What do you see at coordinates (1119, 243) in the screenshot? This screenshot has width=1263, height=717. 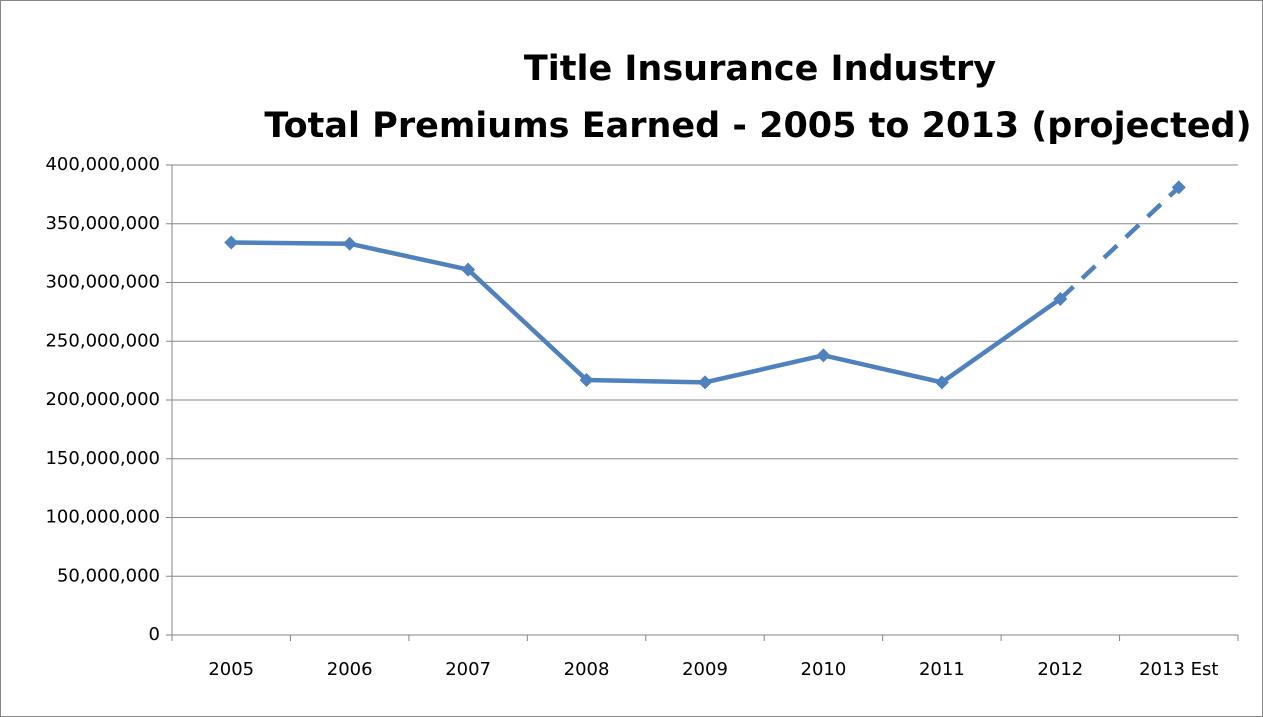 I see `projected-line` at bounding box center [1119, 243].